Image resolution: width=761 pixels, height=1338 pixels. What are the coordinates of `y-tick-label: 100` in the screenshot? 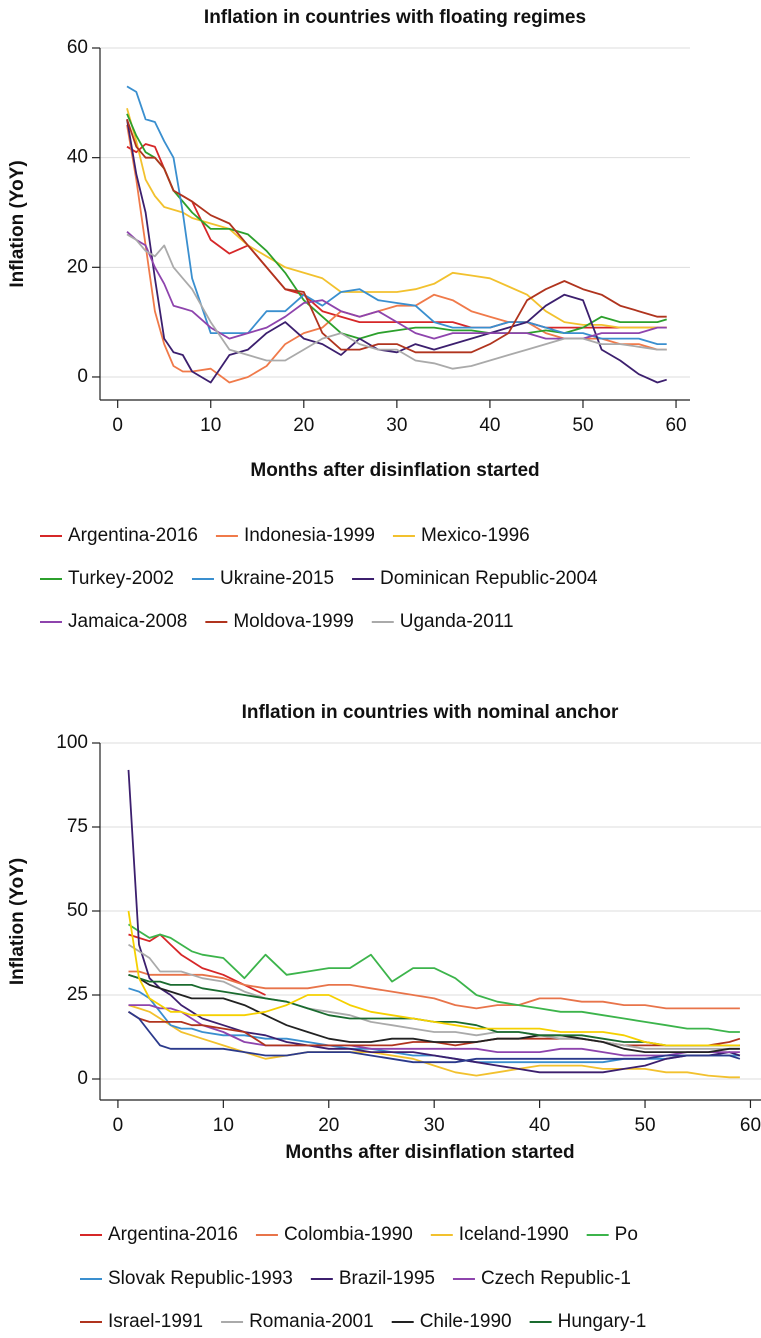 It's located at (72, 742).